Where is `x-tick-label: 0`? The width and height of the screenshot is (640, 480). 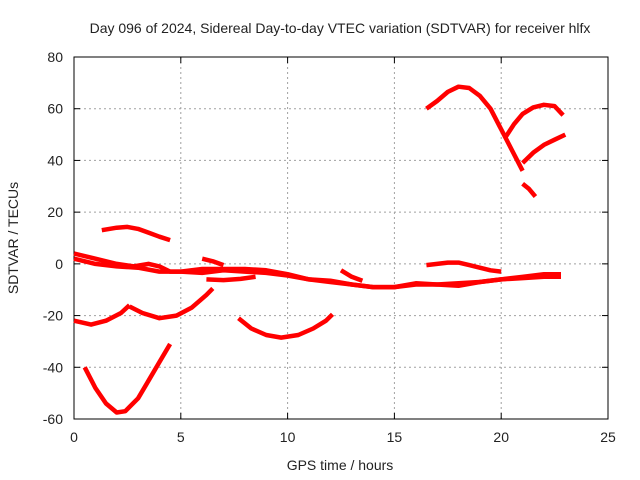 x-tick-label: 0 is located at coordinates (74, 437).